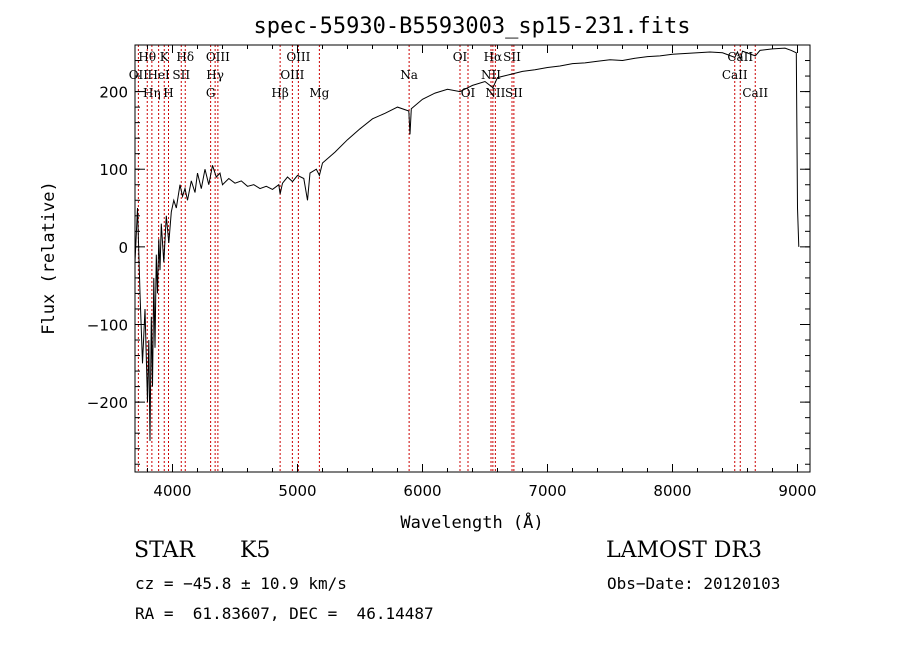 This screenshot has width=900, height=649. Describe the element at coordinates (514, 93) in the screenshot. I see `marker-label-22: SII` at that location.